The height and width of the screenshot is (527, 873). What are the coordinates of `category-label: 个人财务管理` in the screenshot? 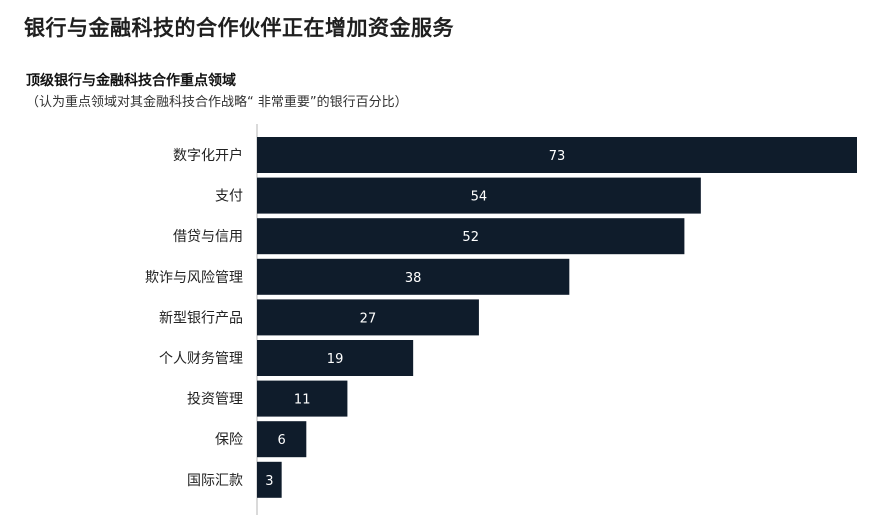 It's located at (201, 359).